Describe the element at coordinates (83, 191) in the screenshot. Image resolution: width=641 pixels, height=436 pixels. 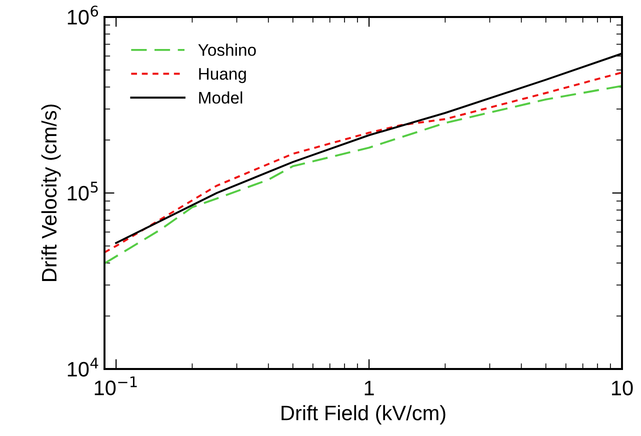
I see `y-tick-label: 10$^{5}$` at that location.